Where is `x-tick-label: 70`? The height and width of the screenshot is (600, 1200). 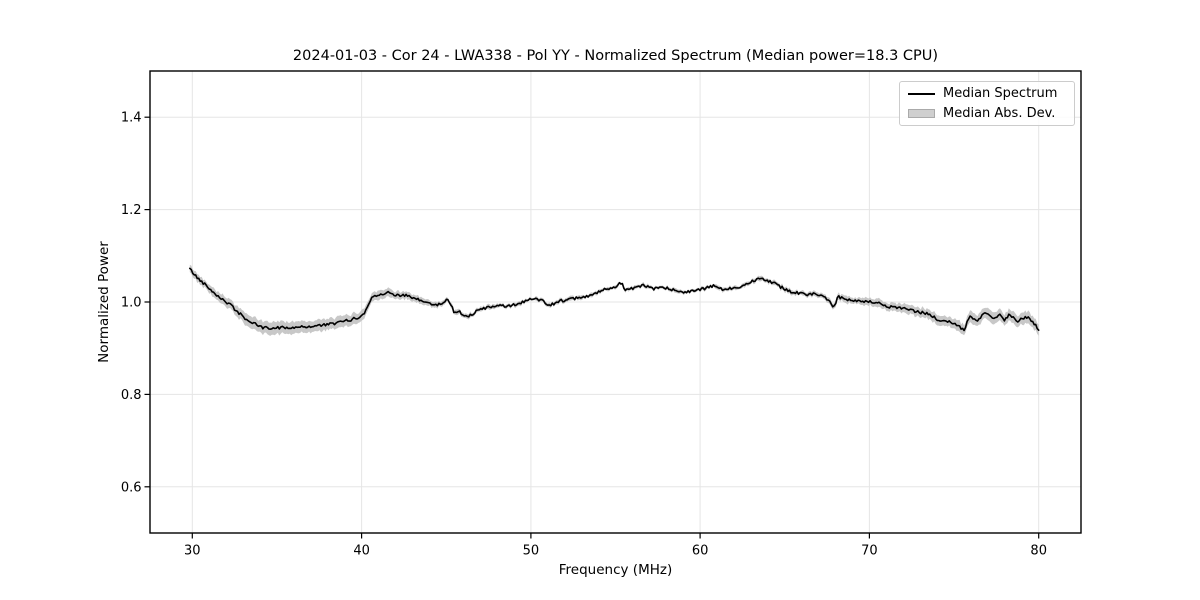 x-tick-label: 70 is located at coordinates (869, 551).